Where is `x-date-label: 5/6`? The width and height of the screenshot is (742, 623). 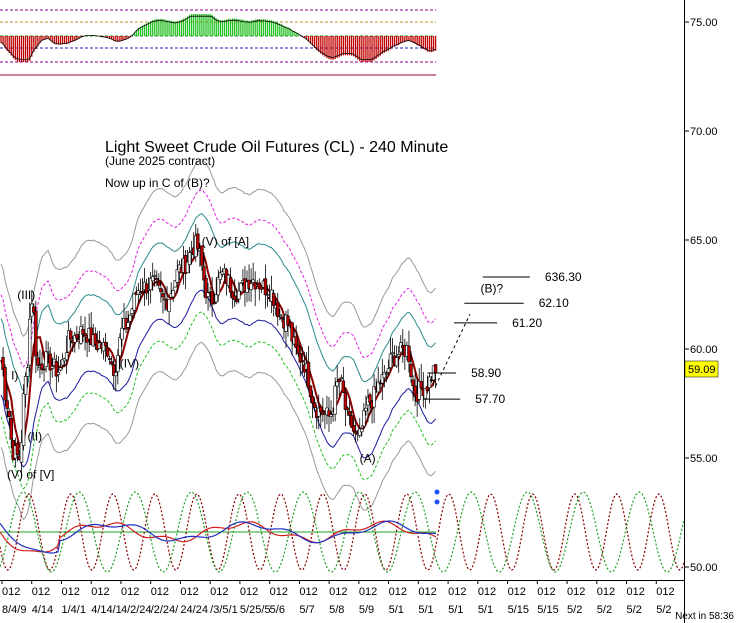 x-date-label: 5/6 is located at coordinates (277, 610).